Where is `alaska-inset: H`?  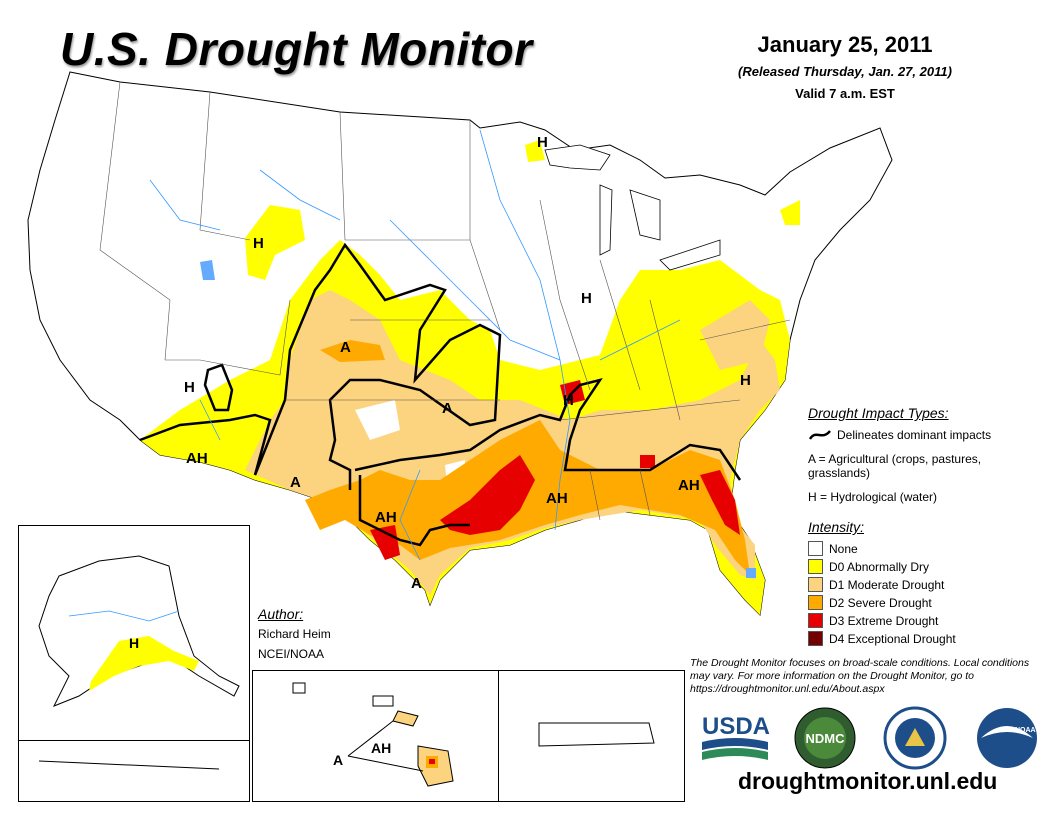
alaska-inset: H is located at coordinates (134, 633).